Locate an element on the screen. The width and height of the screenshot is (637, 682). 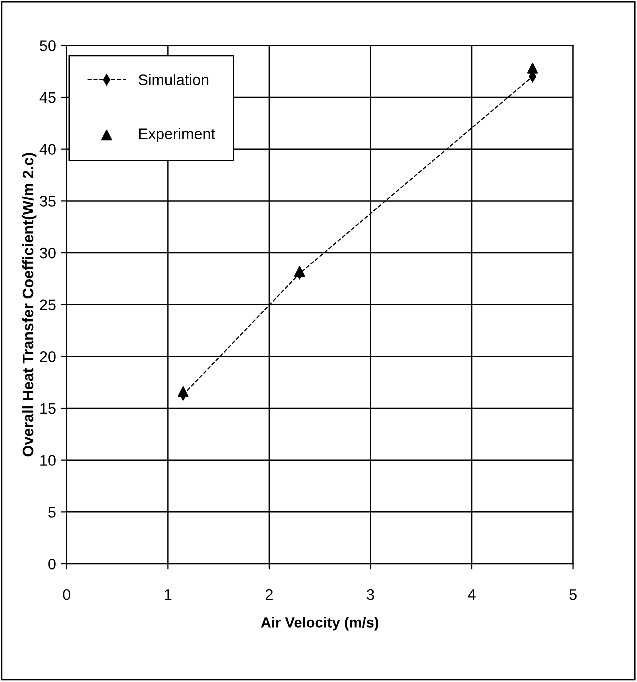
y-tick-label: 15 is located at coordinates (48, 409).